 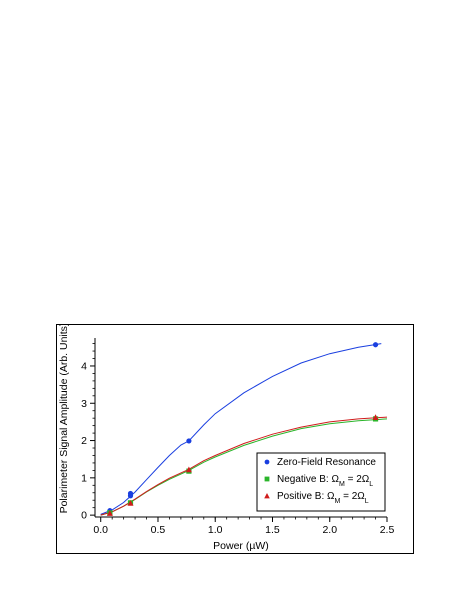 What do you see at coordinates (272, 530) in the screenshot?
I see `x-tick-label: 1.5` at bounding box center [272, 530].